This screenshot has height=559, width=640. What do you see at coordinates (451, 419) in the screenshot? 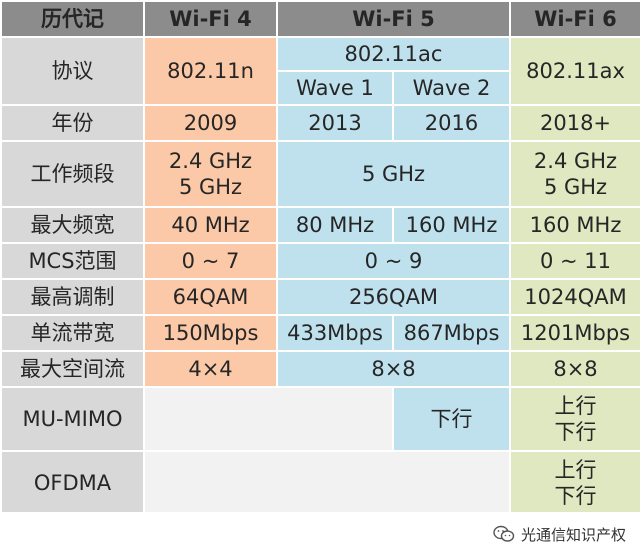
I see `mu-mimo-wave2: 下行` at bounding box center [451, 419].